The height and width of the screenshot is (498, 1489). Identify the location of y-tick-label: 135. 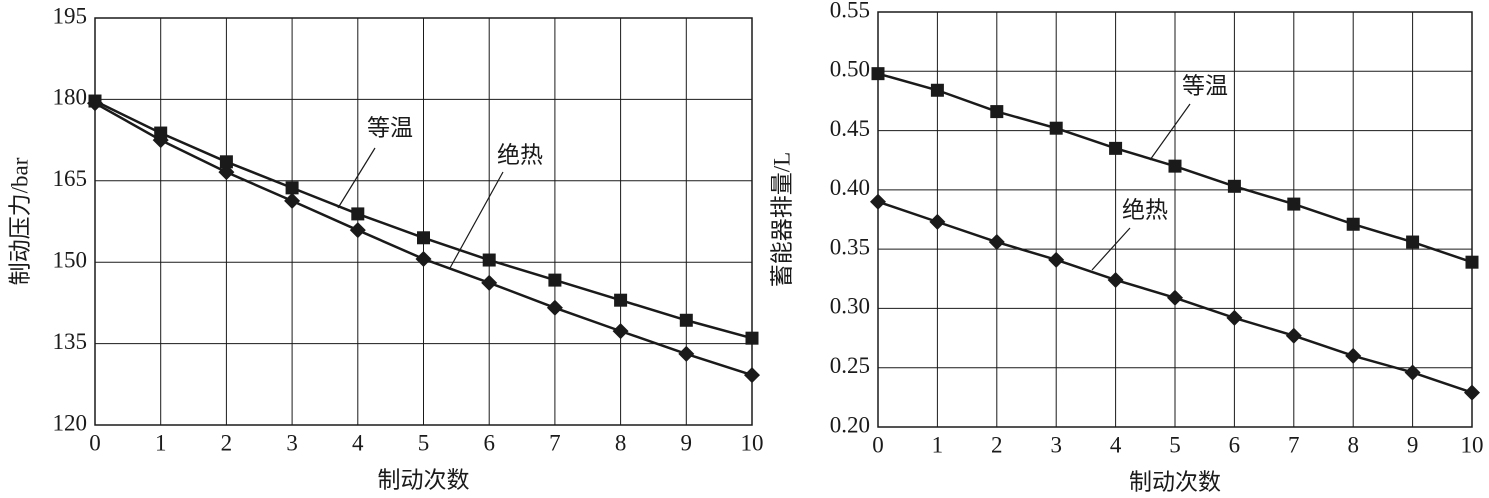
(70, 341).